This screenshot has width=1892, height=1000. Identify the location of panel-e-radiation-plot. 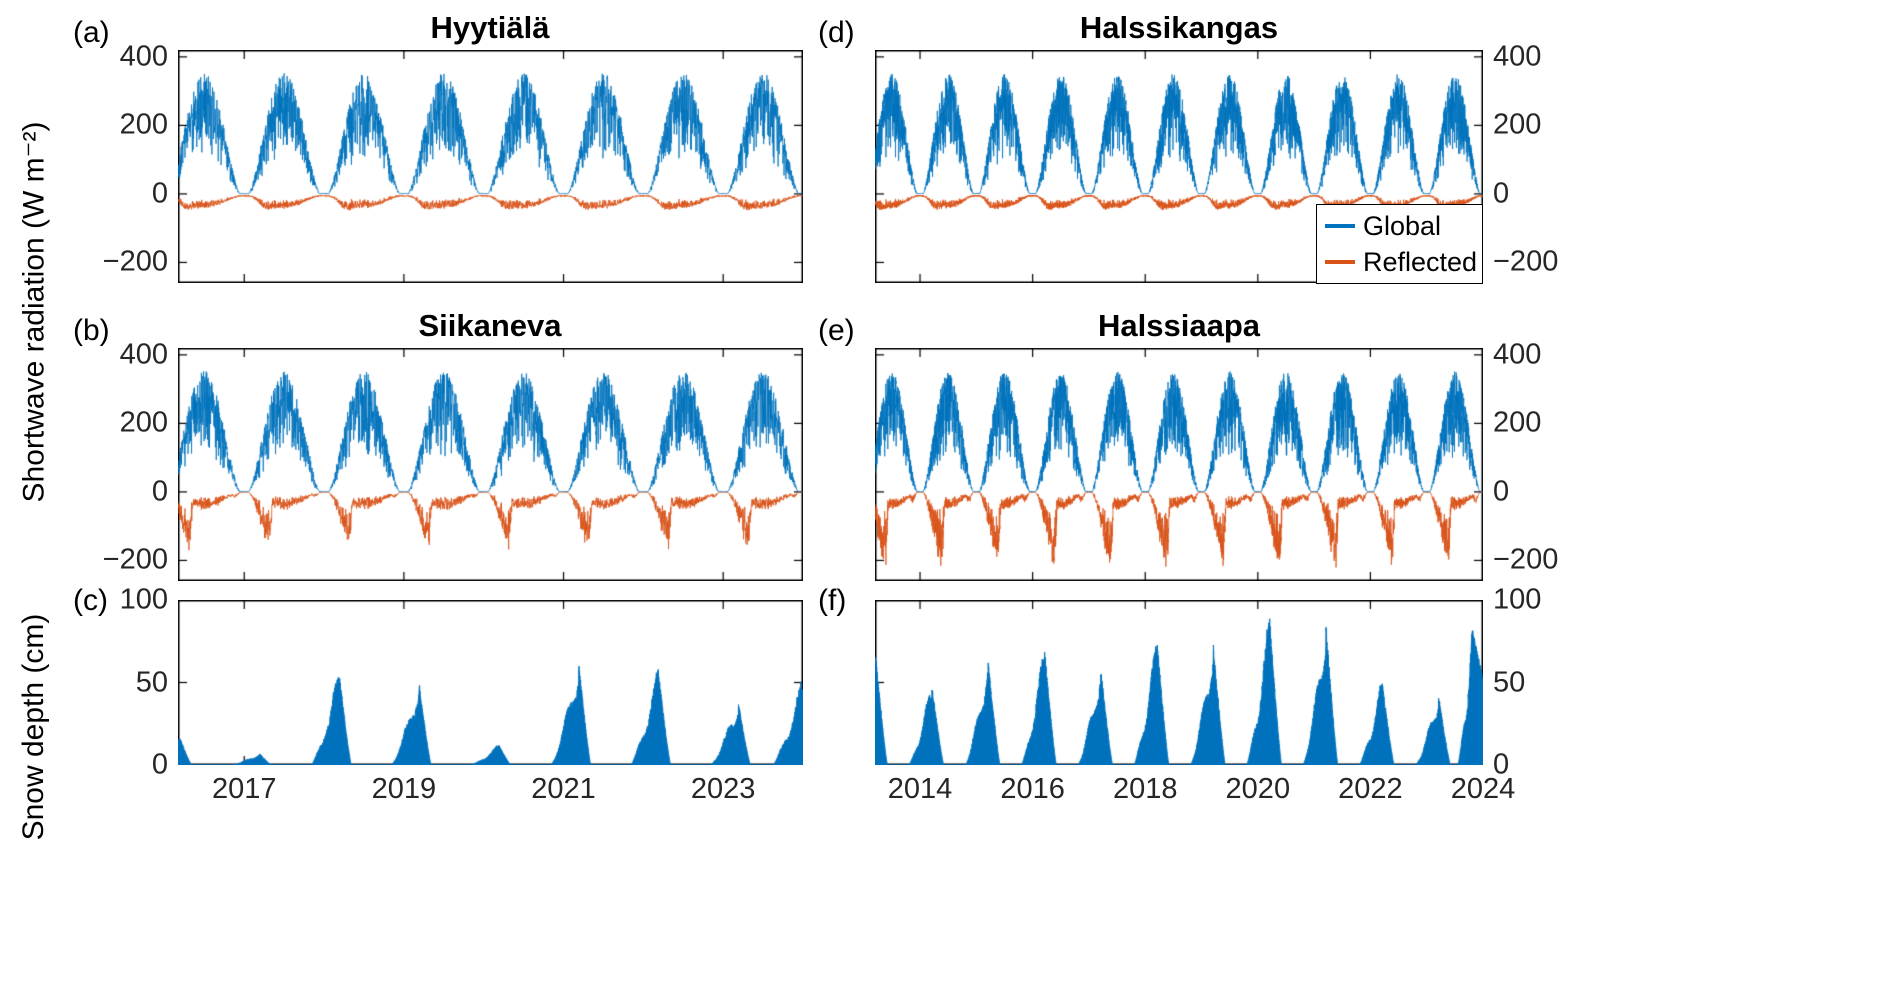
(1179, 464).